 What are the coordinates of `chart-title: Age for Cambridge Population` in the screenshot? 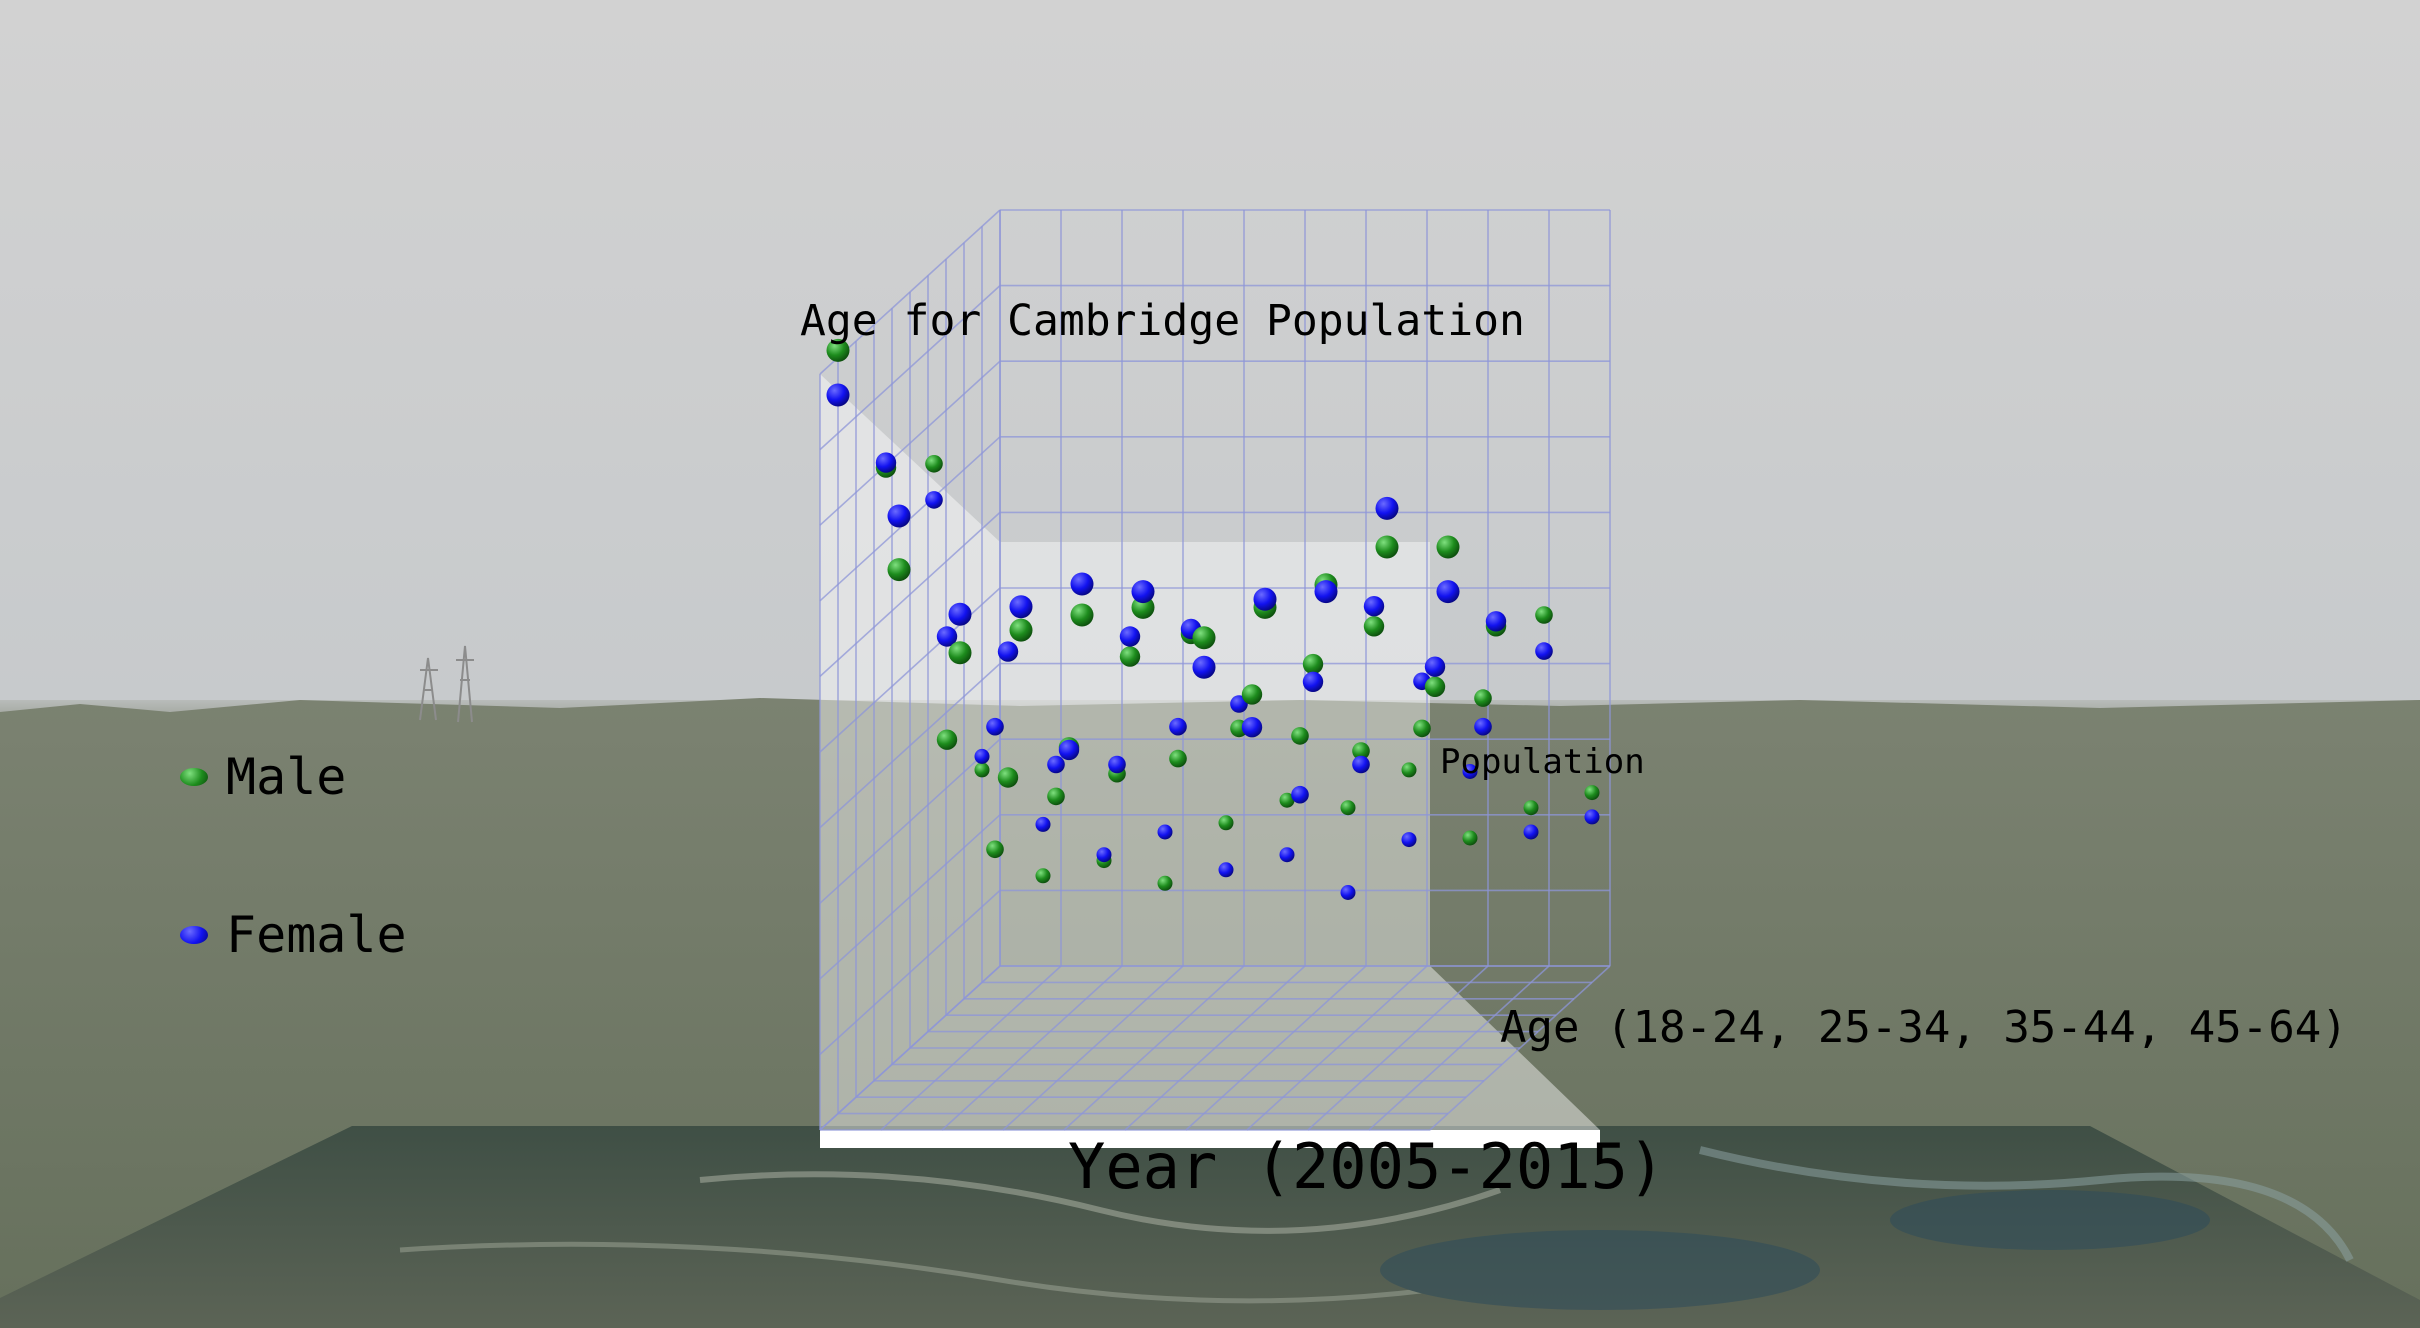 It's located at (1162, 321).